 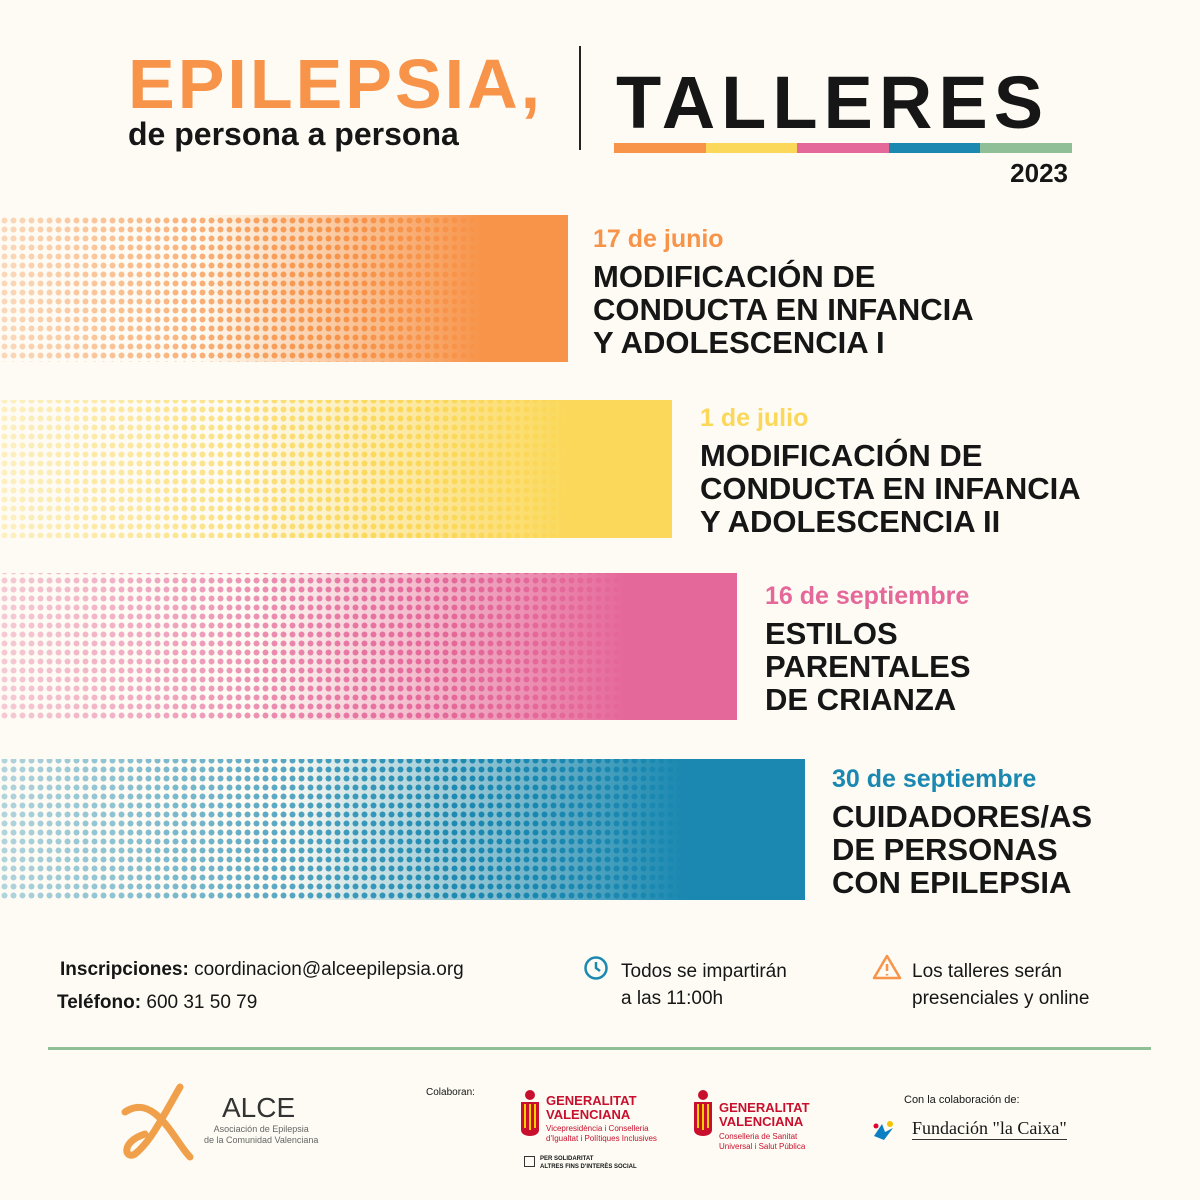 I want to click on modality: Los talleres serán presenciales y online, so click(x=1000, y=985).